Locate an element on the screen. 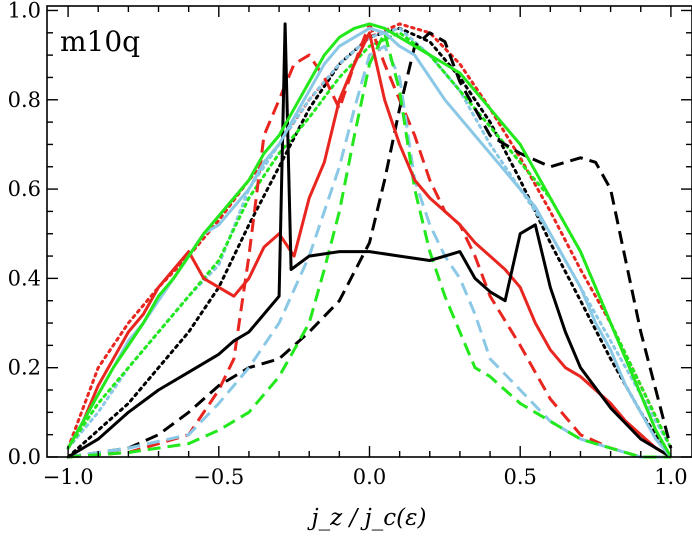 This screenshot has width=692, height=536. x-tick-label: 0.0 is located at coordinates (369, 477).